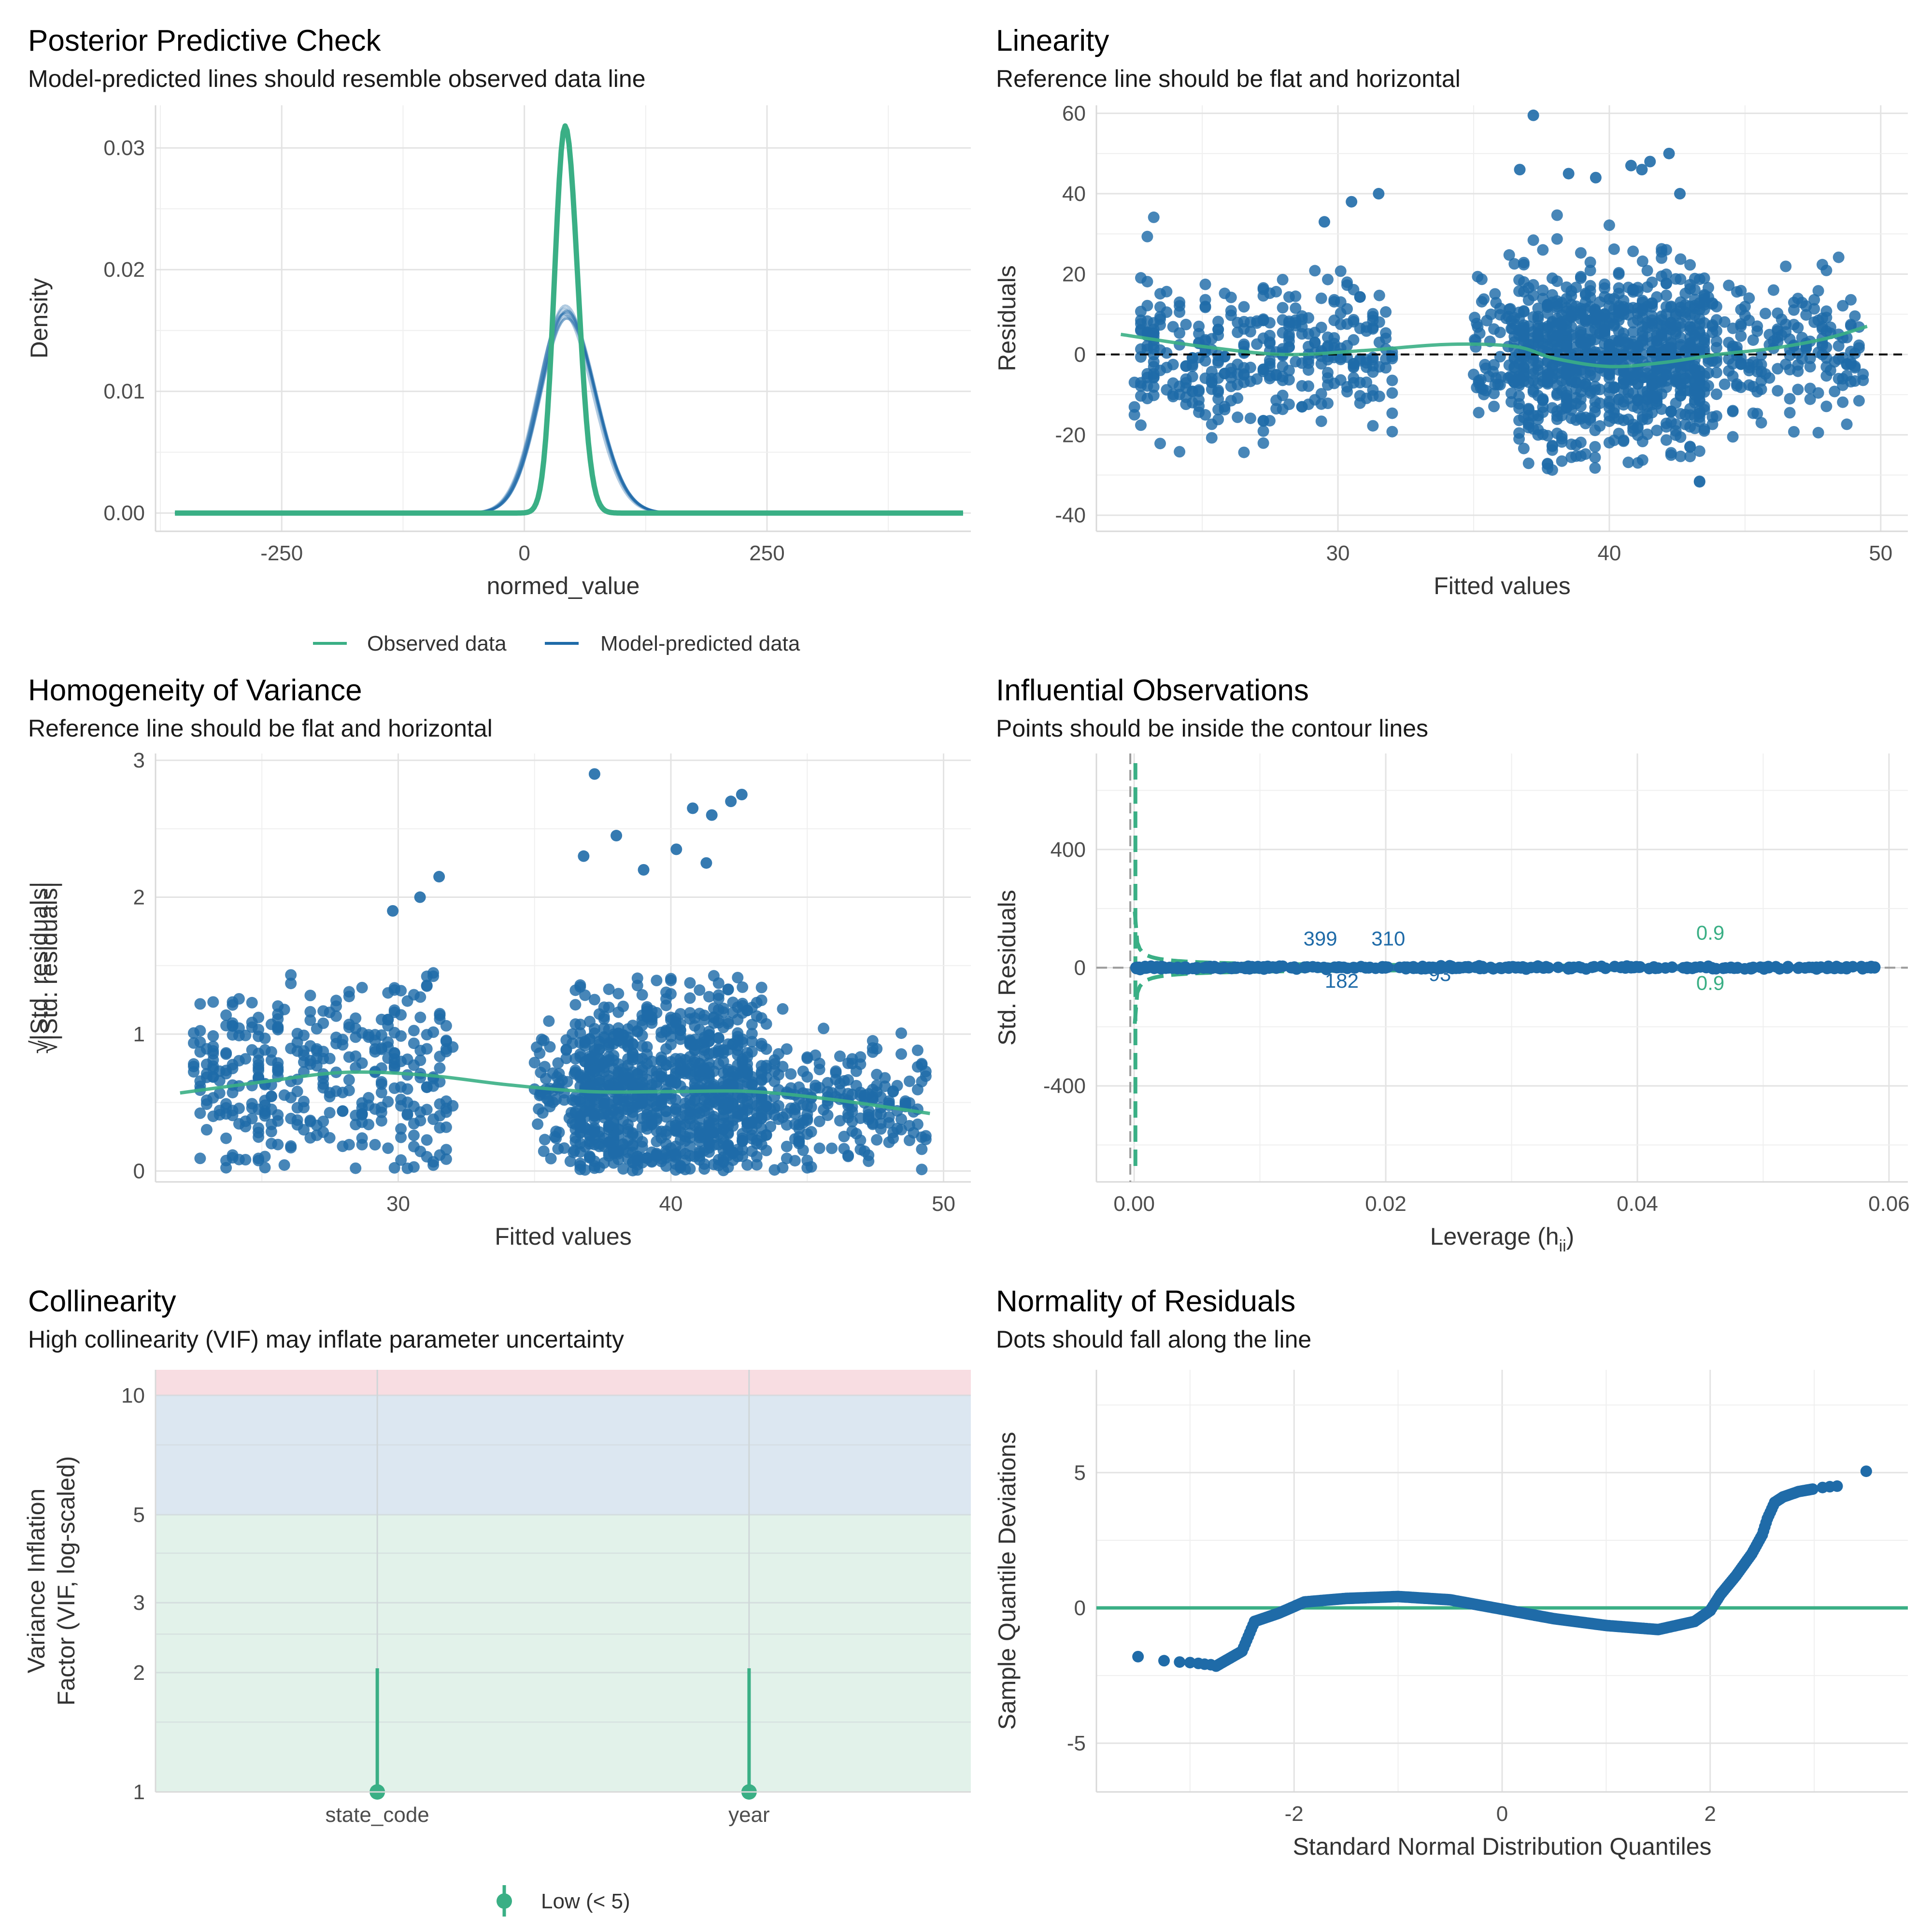 The width and height of the screenshot is (1932, 1932). I want to click on collinearity-title: Collinearity, so click(102, 1301).